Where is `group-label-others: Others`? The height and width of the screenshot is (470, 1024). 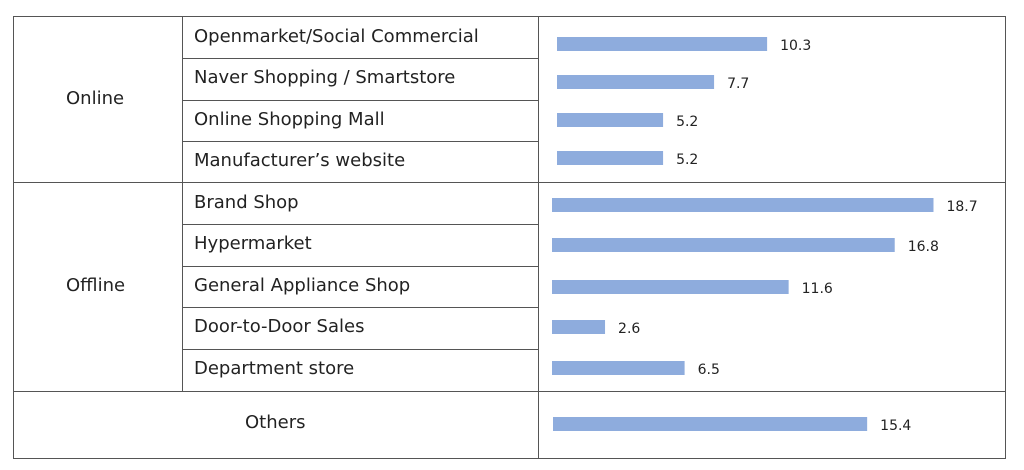 group-label-others: Others is located at coordinates (275, 422).